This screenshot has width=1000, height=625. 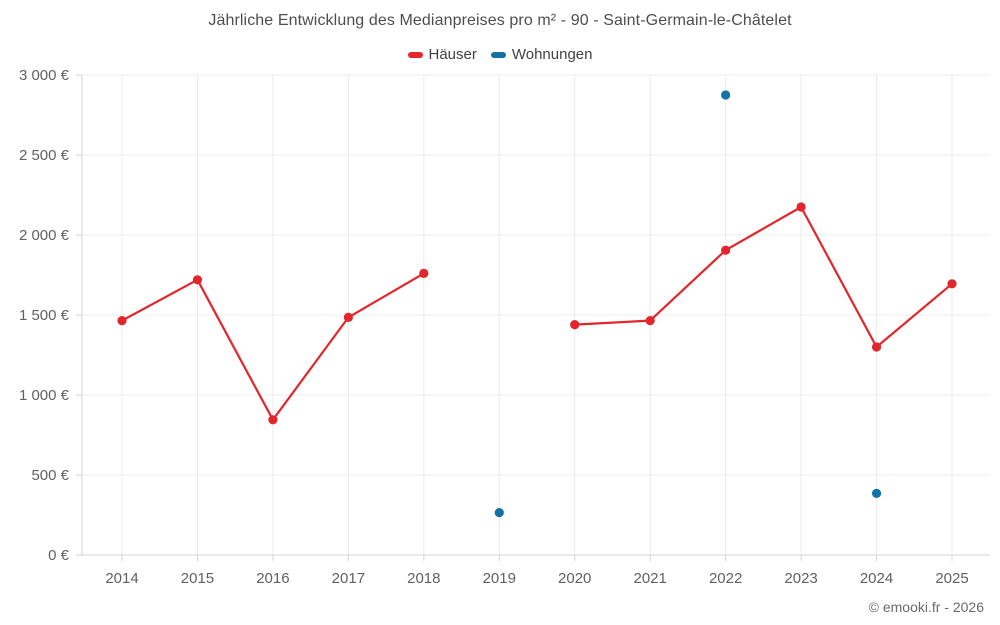 What do you see at coordinates (725, 578) in the screenshot?
I see `x-axis-label: 2022` at bounding box center [725, 578].